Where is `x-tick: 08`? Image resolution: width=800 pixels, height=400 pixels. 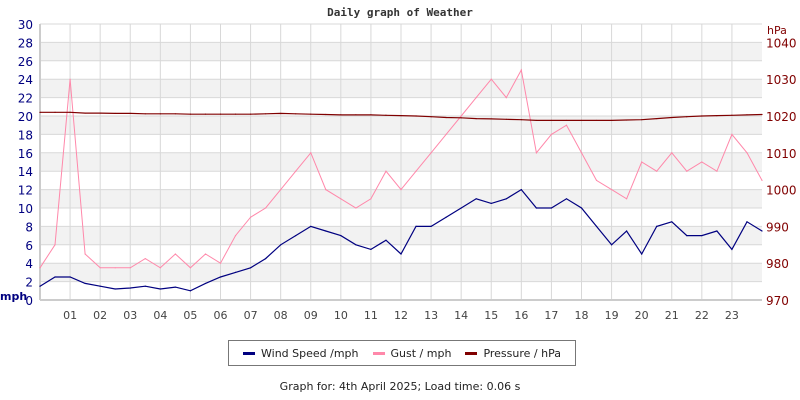 x-tick: 08 is located at coordinates (281, 315).